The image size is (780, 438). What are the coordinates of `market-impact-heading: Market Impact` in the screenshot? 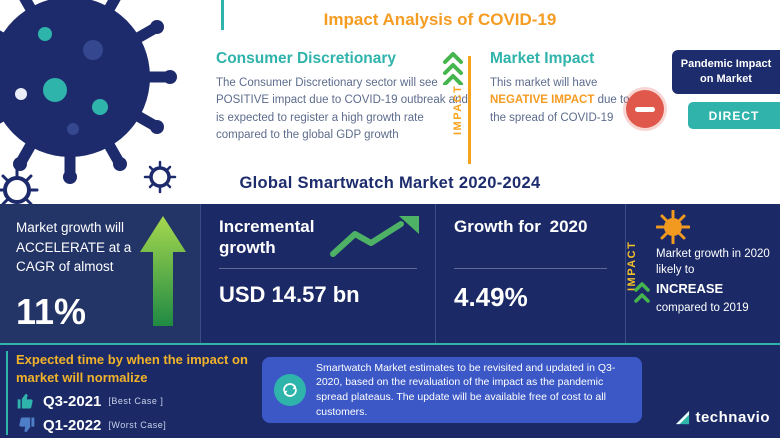 It's located at (542, 58).